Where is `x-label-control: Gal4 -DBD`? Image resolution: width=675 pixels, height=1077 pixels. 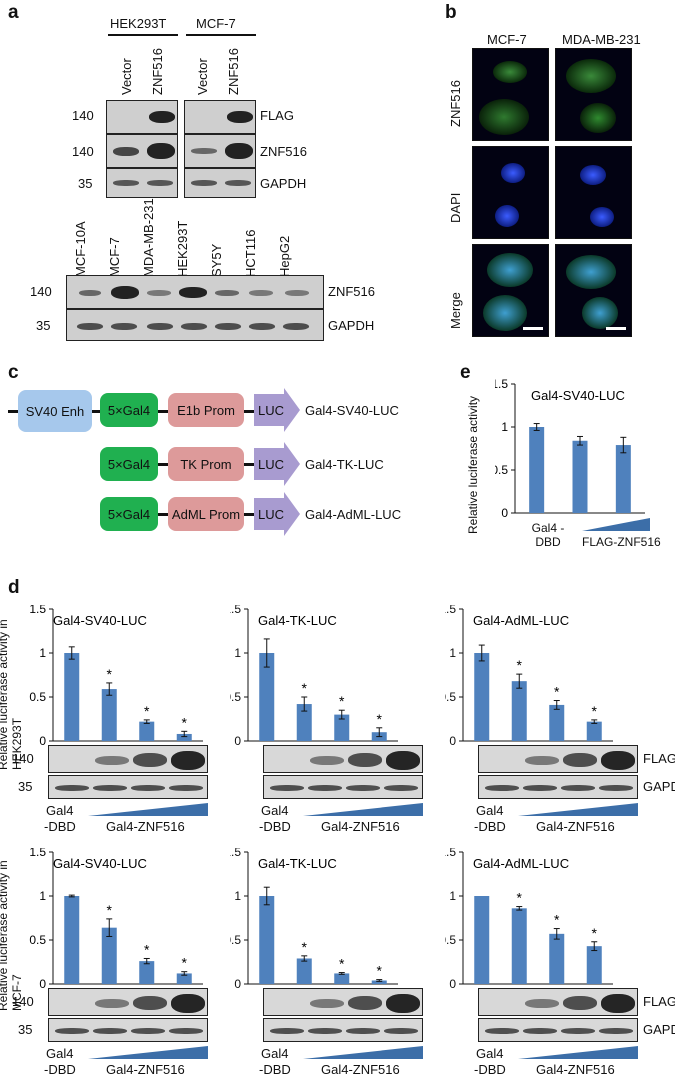 x-label-control: Gal4 -DBD is located at coordinates (548, 535).